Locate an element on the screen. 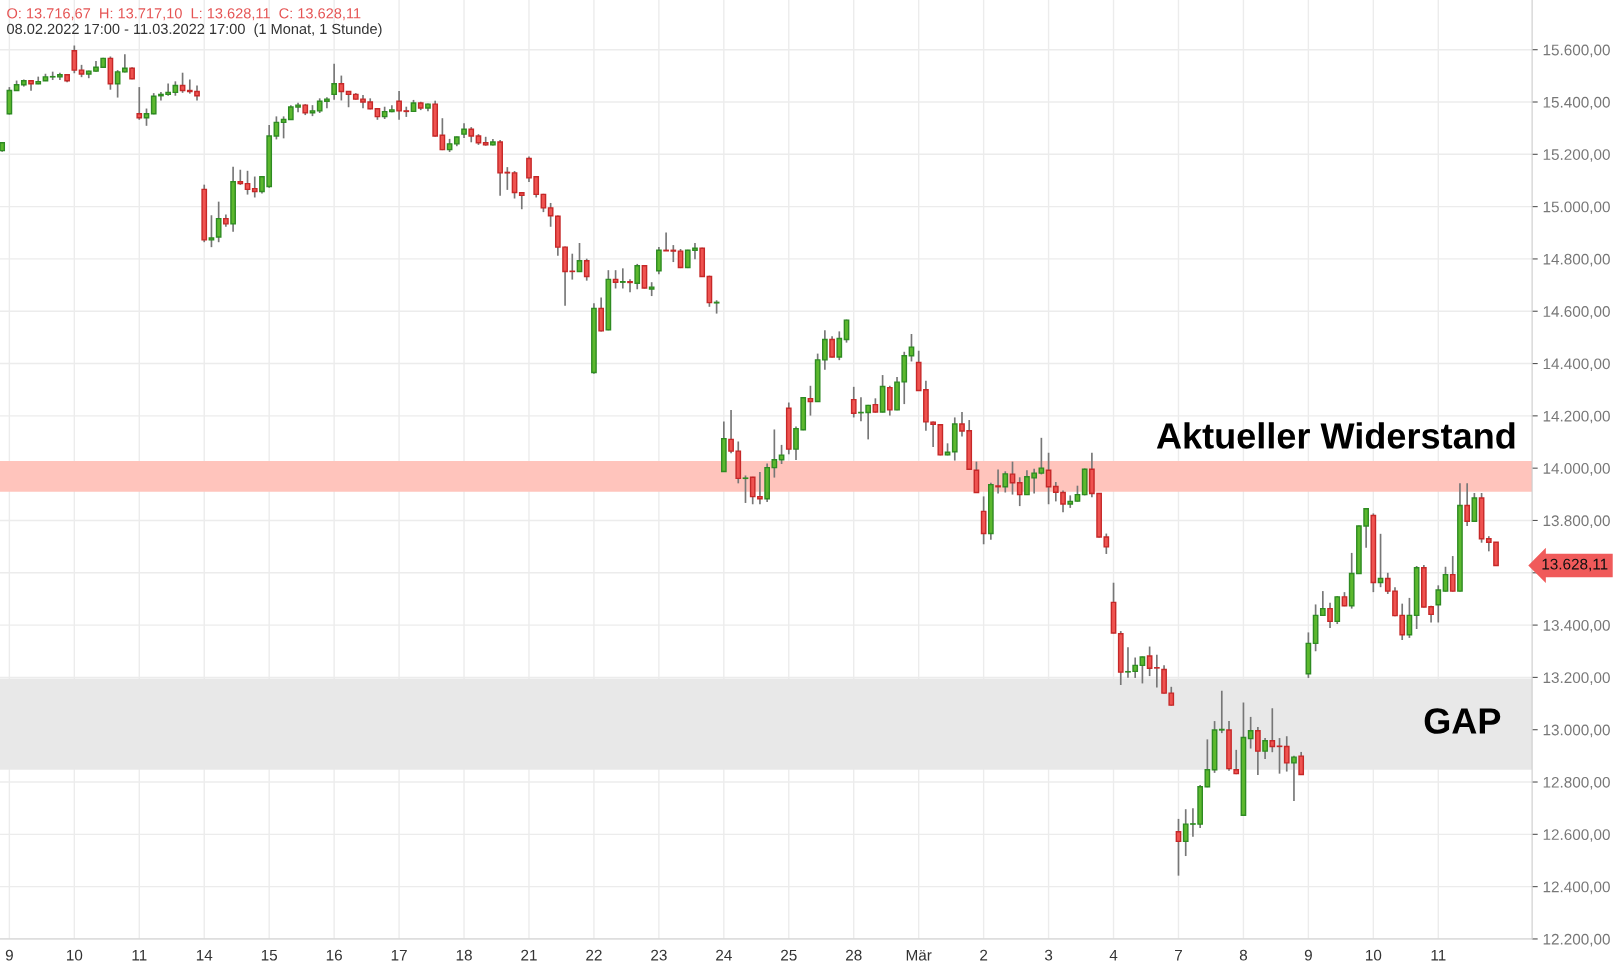  x-tick-label: Mär is located at coordinates (919, 955).